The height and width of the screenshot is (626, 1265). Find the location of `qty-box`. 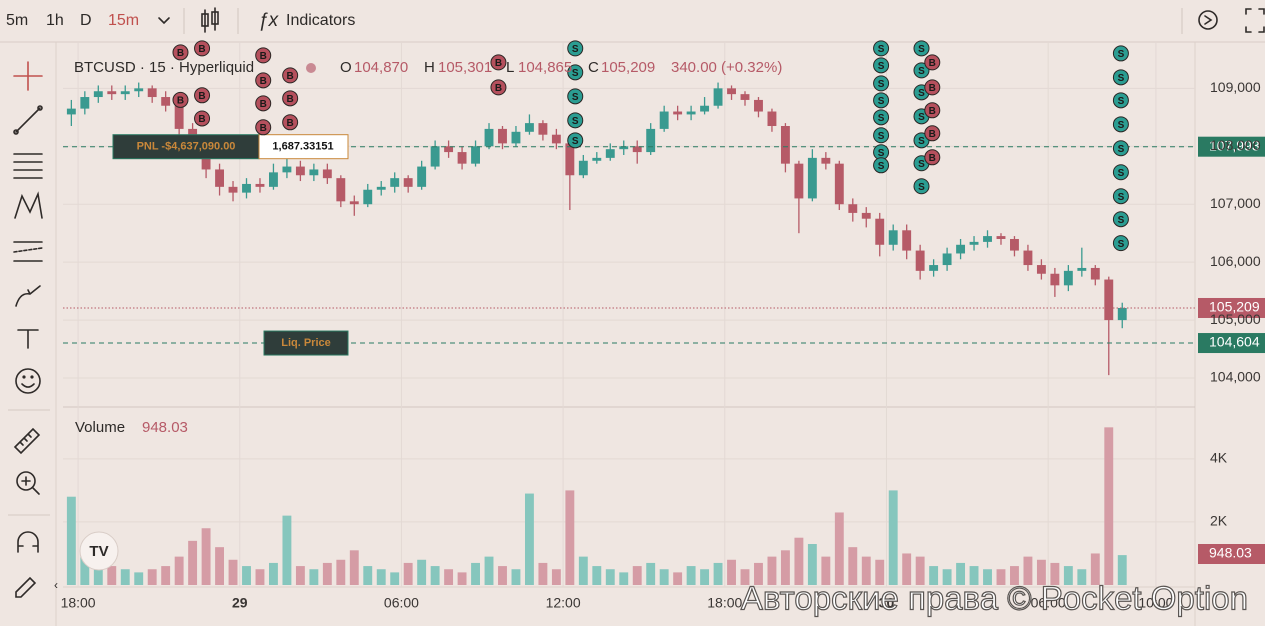

qty-box is located at coordinates (303, 147).